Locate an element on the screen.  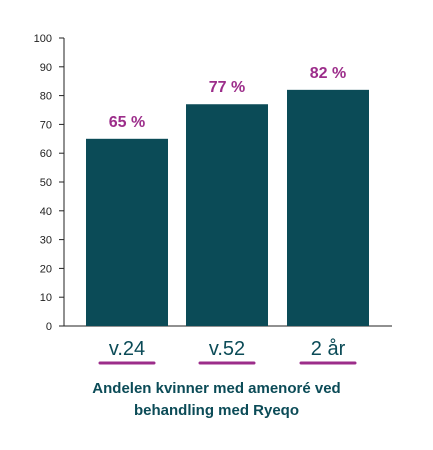
y-tick-label: 100 is located at coordinates (43, 39).